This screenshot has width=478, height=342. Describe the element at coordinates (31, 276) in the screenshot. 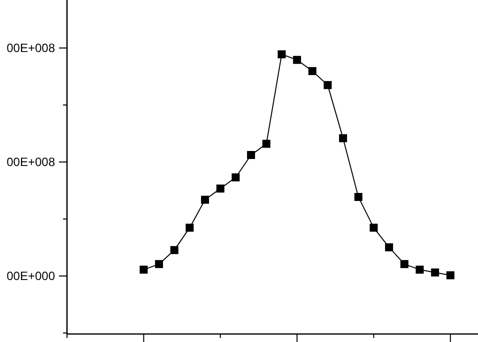

I see `text: 00E+000` at that location.